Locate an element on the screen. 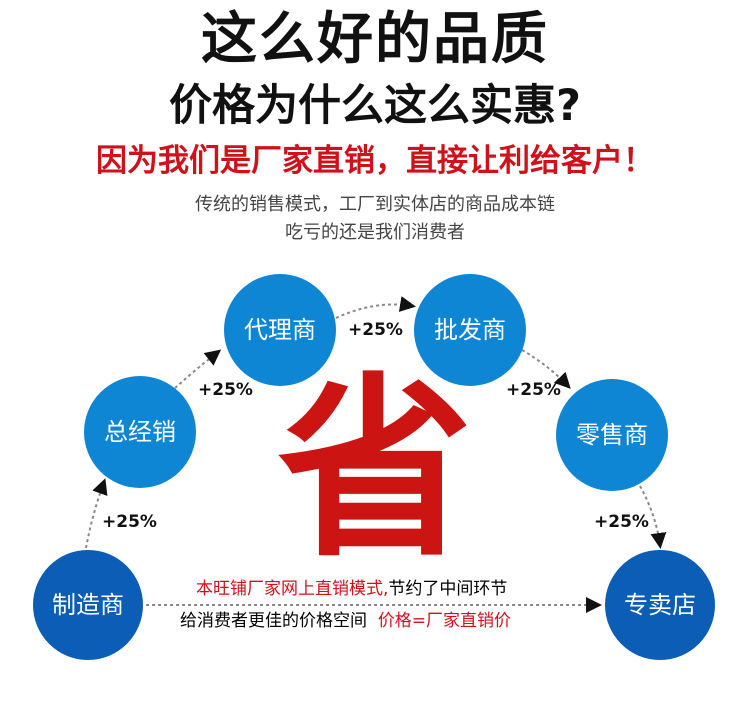  node-general-distributor: 总经销 is located at coordinates (140, 432).